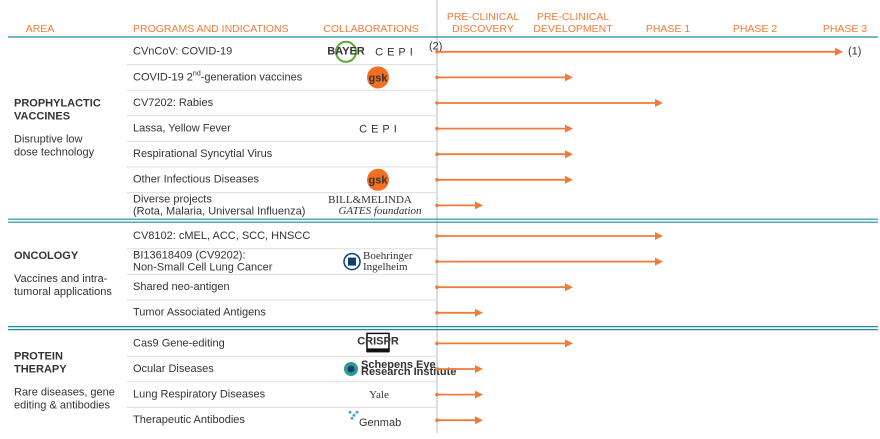  What do you see at coordinates (54, 153) in the screenshot?
I see `area-subtitle: dose technology` at bounding box center [54, 153].